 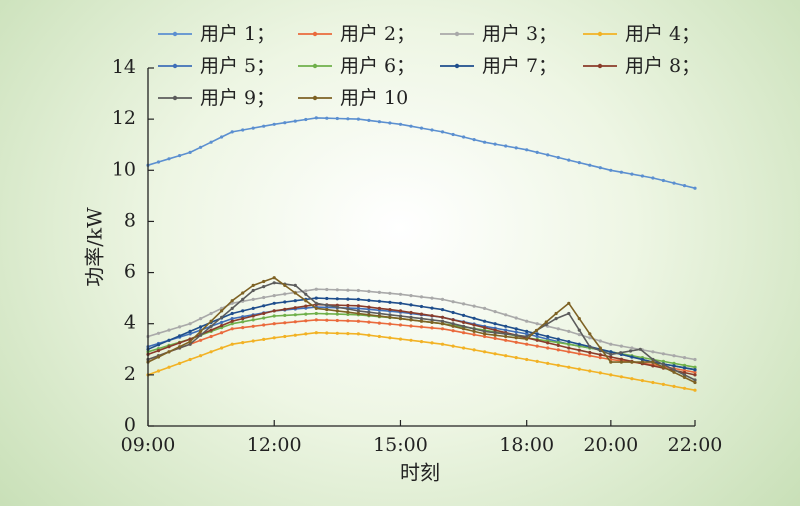 I want to click on x-ticks: 09:00 12:00 15:00 18:00 20:00 22:00, so click(x=421, y=438).